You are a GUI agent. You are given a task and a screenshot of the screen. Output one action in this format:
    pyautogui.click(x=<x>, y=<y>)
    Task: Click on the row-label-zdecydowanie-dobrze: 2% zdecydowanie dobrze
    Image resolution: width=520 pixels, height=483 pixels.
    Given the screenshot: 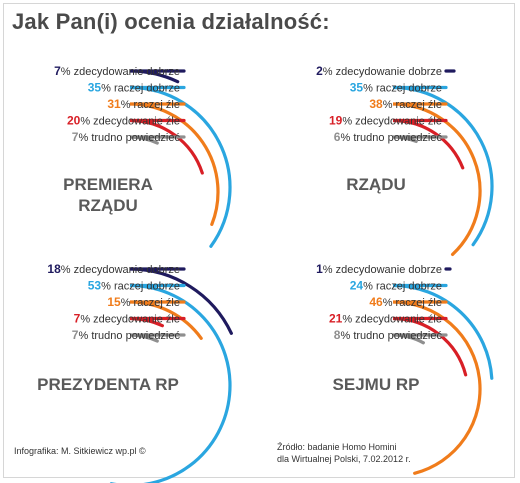 What is the action you would take?
    pyautogui.click(x=379, y=71)
    